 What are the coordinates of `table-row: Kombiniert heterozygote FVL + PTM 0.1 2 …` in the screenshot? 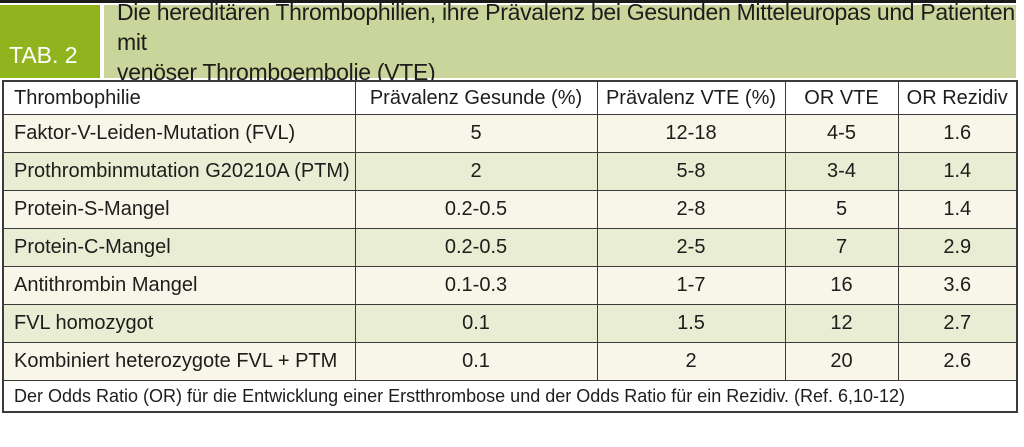 It's located at (510, 361).